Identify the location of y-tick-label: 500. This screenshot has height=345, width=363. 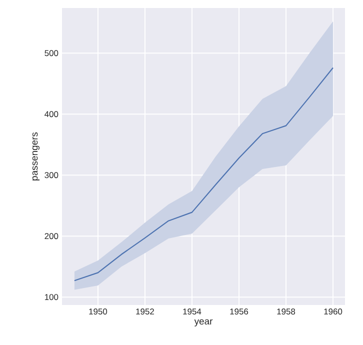
(51, 53).